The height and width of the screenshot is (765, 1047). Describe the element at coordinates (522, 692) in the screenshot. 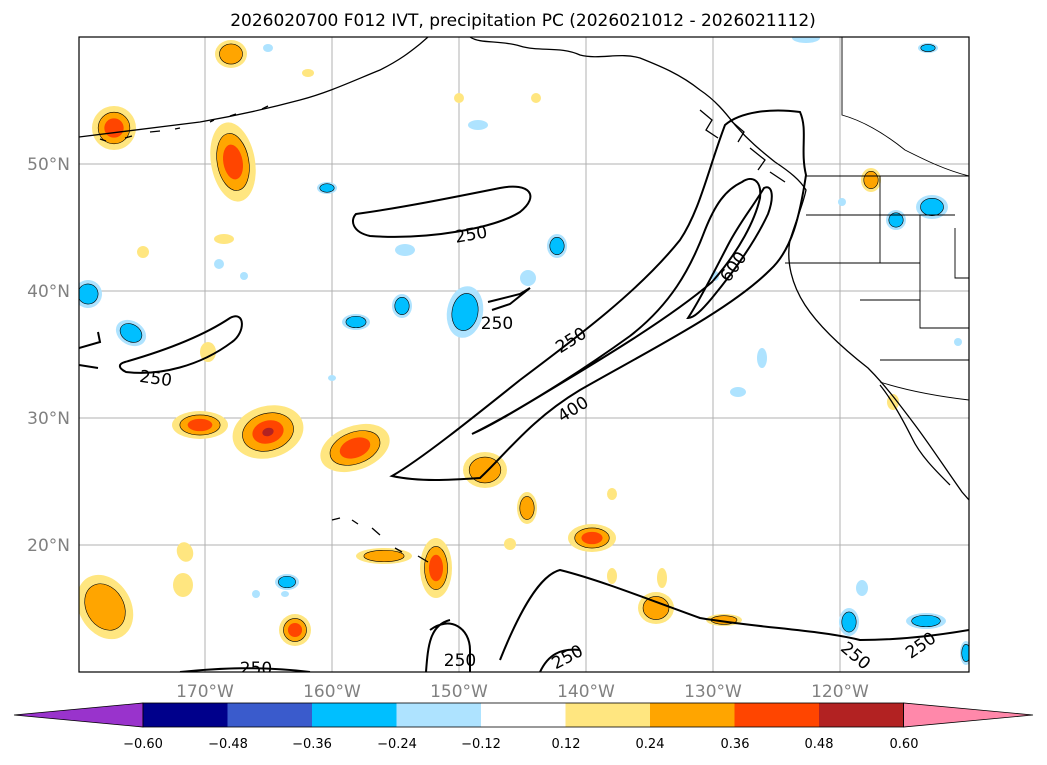

I see `longitude-labels: 170°W 160°W 150°W 140°W 130°W 120°W` at that location.